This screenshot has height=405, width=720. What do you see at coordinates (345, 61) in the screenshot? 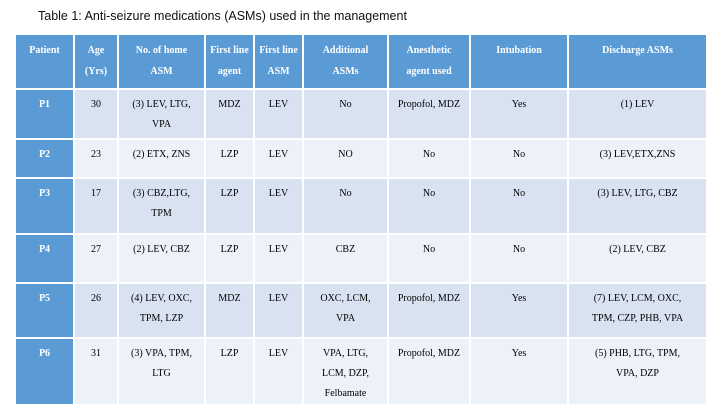
I see `column-header: Additional ASMs` at bounding box center [345, 61].